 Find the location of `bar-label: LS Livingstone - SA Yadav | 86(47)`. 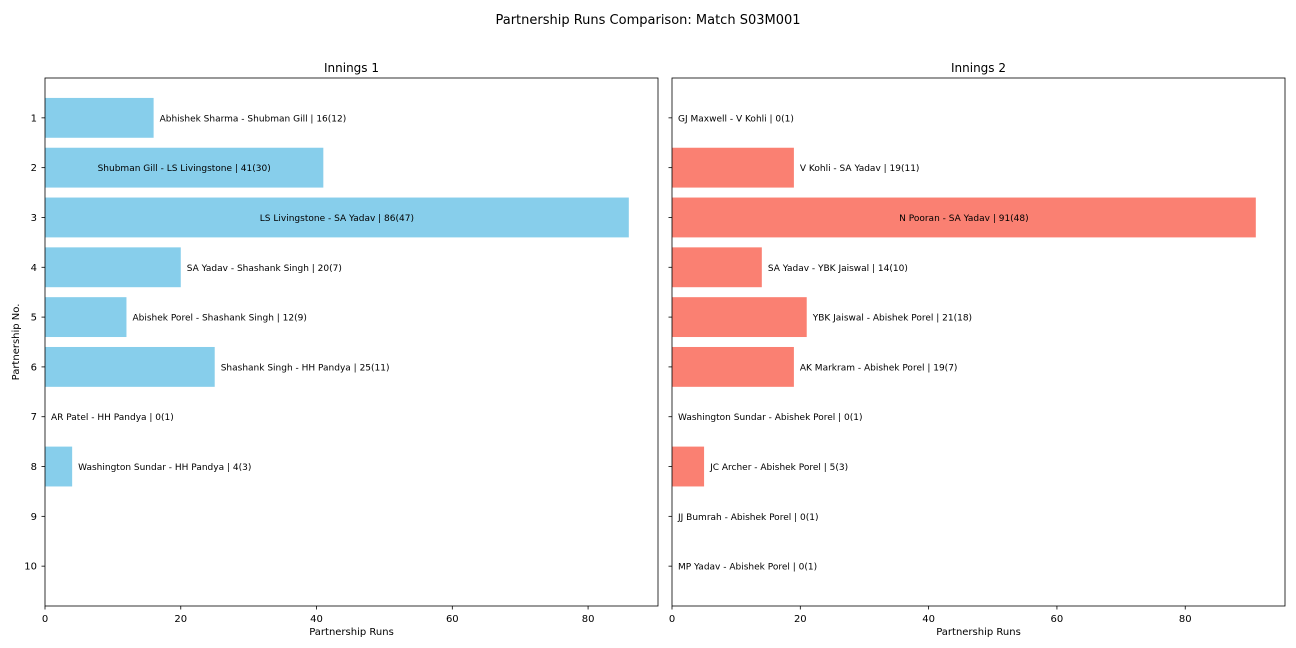

bar-label: LS Livingstone - SA Yadav | 86(47) is located at coordinates (337, 219).